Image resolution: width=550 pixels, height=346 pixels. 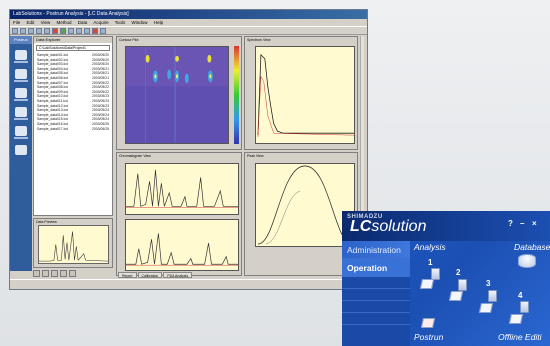 What do you see at coordinates (486, 308) in the screenshot?
I see `document-3-icon` at bounding box center [486, 308].